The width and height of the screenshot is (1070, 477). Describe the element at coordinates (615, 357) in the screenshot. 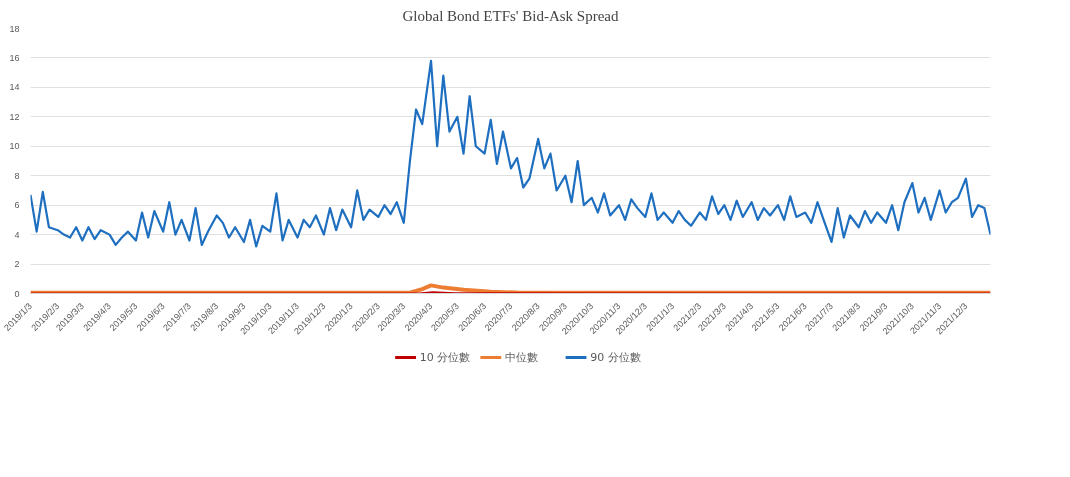

I see `legend-label: 90 分位數` at that location.